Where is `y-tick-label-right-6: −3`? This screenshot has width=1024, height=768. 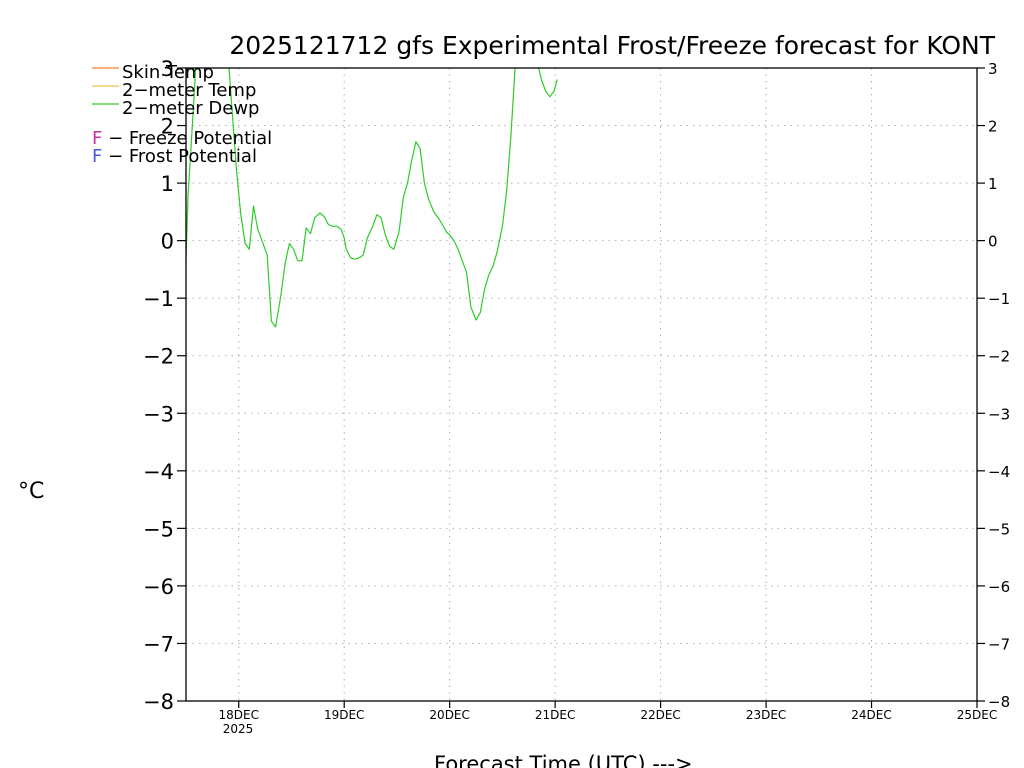
y-tick-label-right-6: −3 is located at coordinates (999, 414).